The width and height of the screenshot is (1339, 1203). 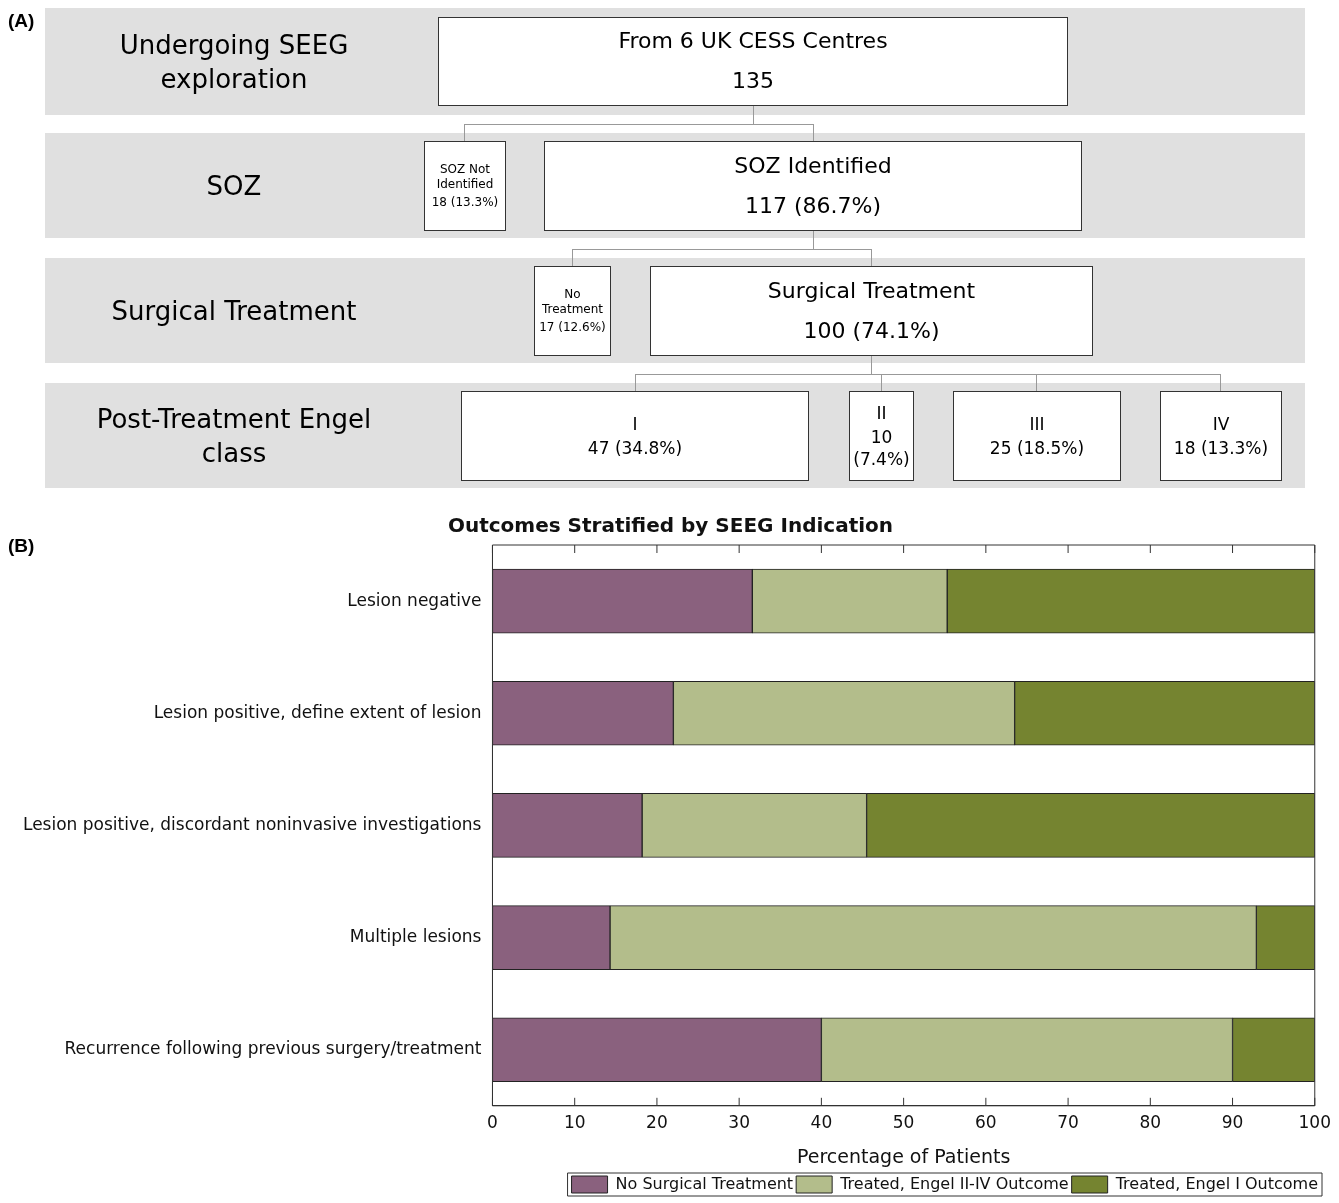 I want to click on y-tick-label: Multiple lesions, so click(x=415, y=935).